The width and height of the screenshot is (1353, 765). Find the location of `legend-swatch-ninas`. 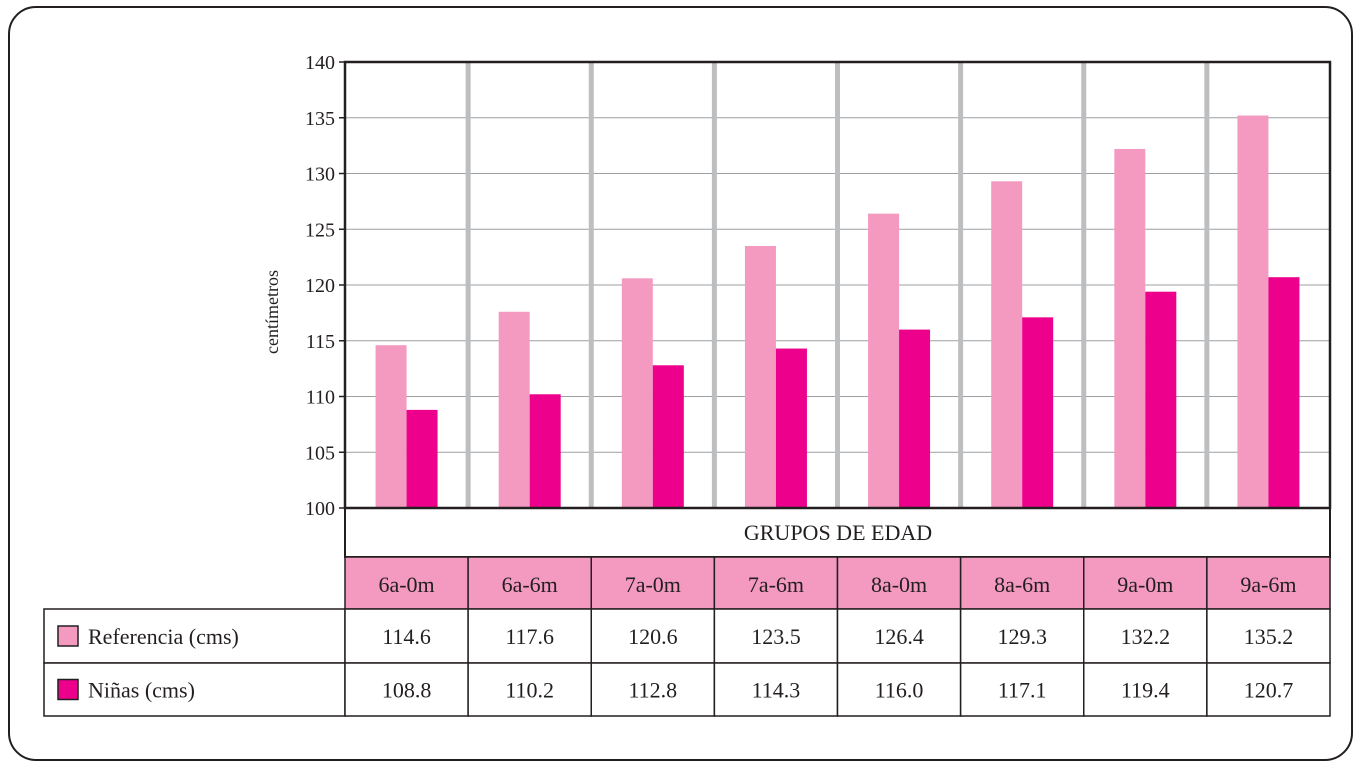

legend-swatch-ninas is located at coordinates (68, 689).